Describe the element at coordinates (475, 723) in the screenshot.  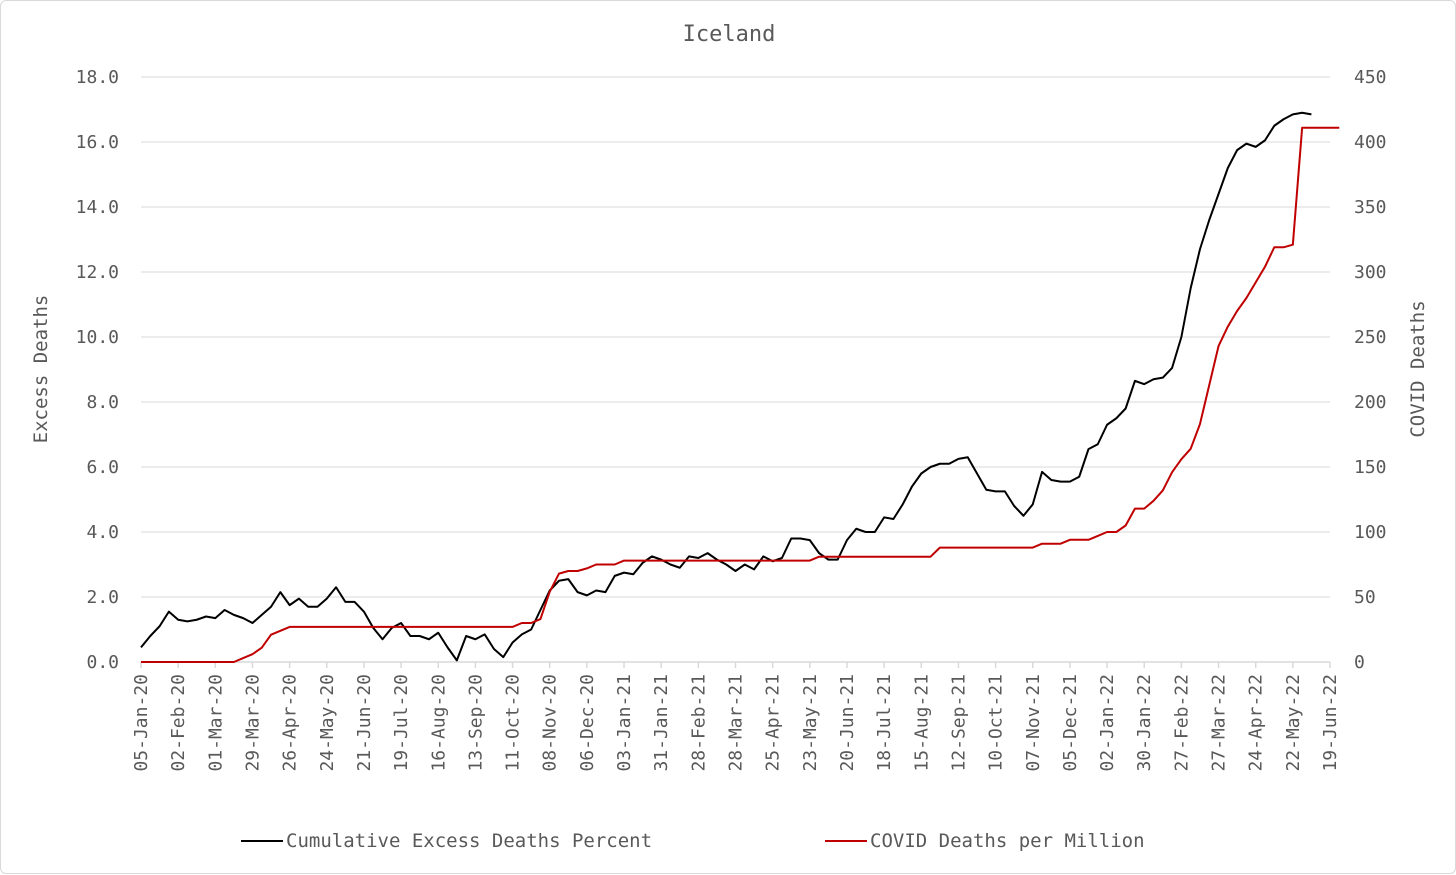
I see `x-tick-label: 13-Sep-20` at that location.